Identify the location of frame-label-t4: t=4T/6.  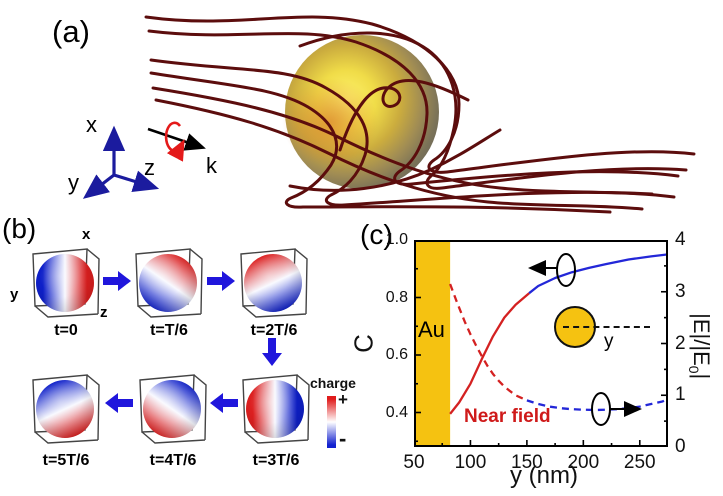
(173, 460).